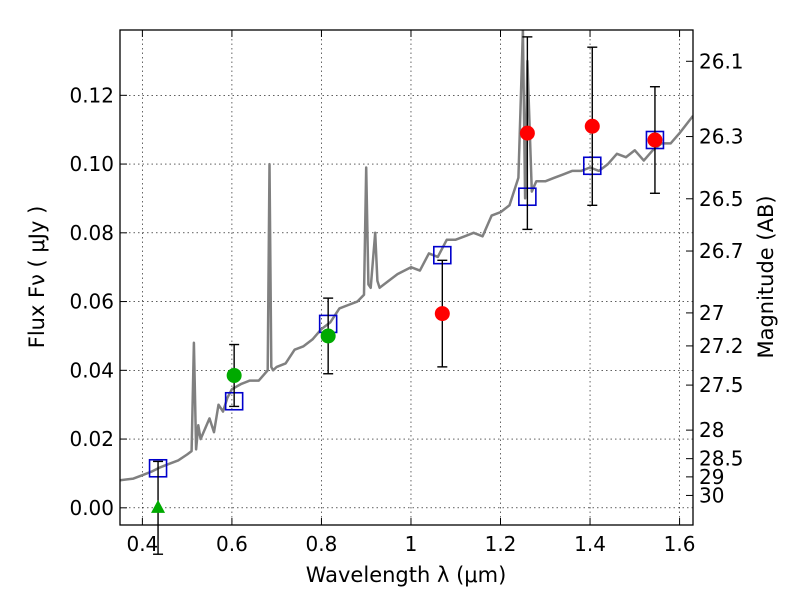 The image size is (800, 600). What do you see at coordinates (721, 346) in the screenshot?
I see `mag-tick-label: 27.2` at bounding box center [721, 346].